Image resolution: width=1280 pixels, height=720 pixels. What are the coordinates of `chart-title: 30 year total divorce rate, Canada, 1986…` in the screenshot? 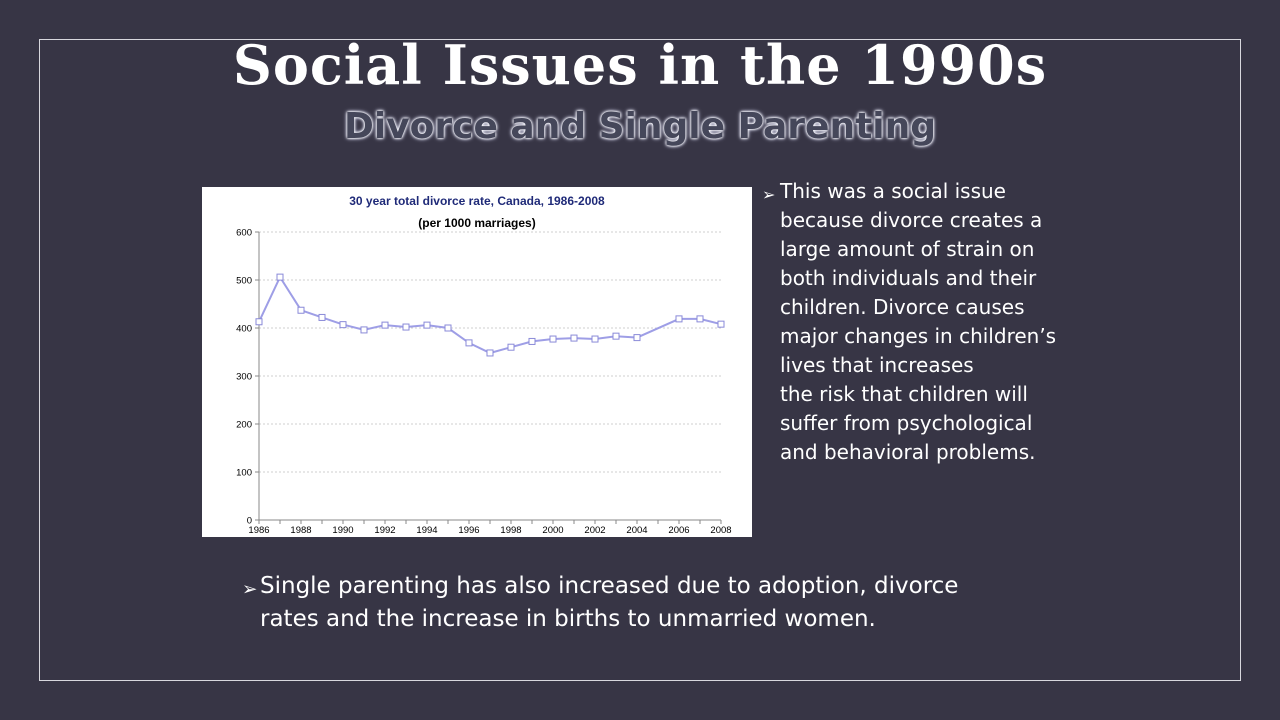 It's located at (477, 201).